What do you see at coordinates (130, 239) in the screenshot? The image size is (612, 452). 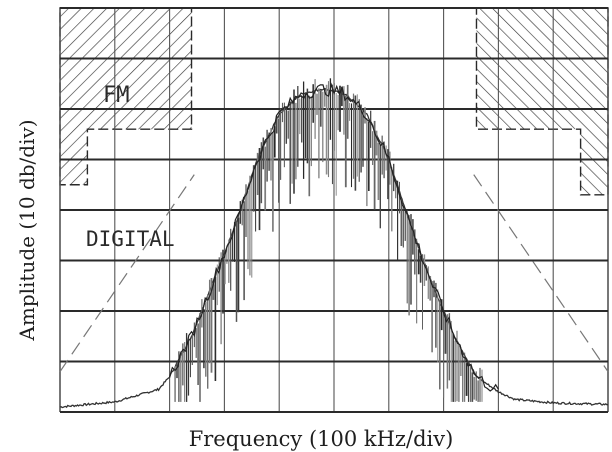 I see `digital-region-label: DIGITAL` at bounding box center [130, 239].